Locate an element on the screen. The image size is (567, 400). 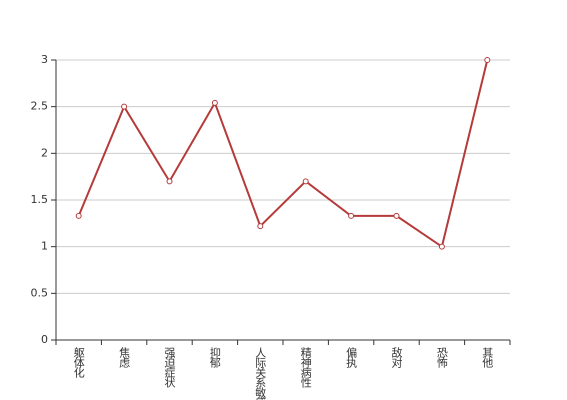
x-tick-label: 其他 is located at coordinates (487, 357).